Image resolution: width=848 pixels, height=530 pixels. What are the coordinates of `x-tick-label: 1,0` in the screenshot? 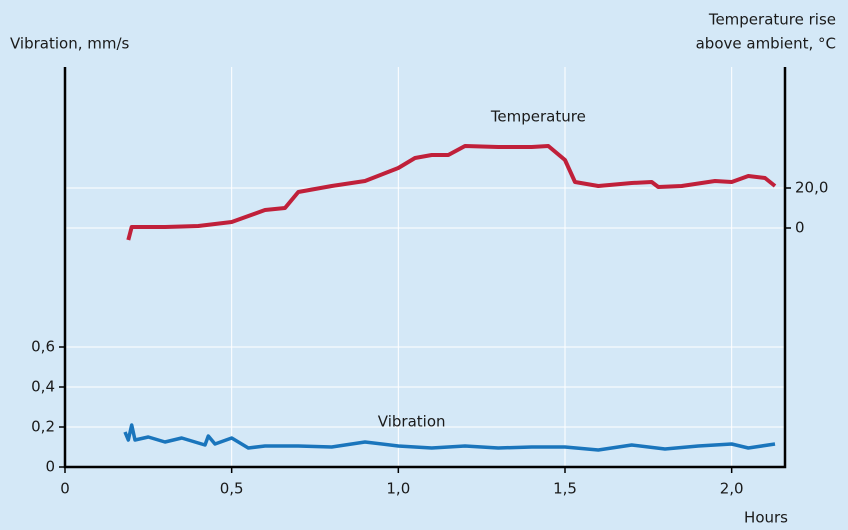 It's located at (398, 489).